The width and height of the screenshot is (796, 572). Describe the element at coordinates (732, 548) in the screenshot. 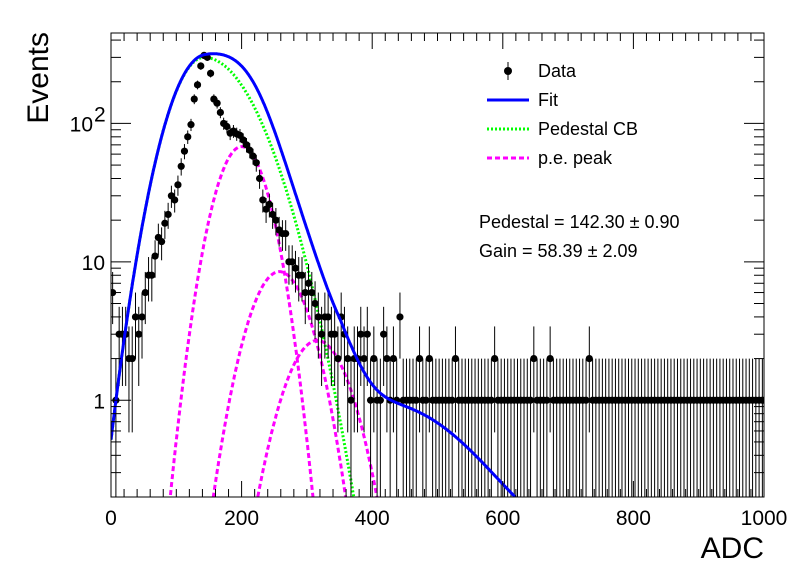

I see `x-axis-title: ADC` at that location.